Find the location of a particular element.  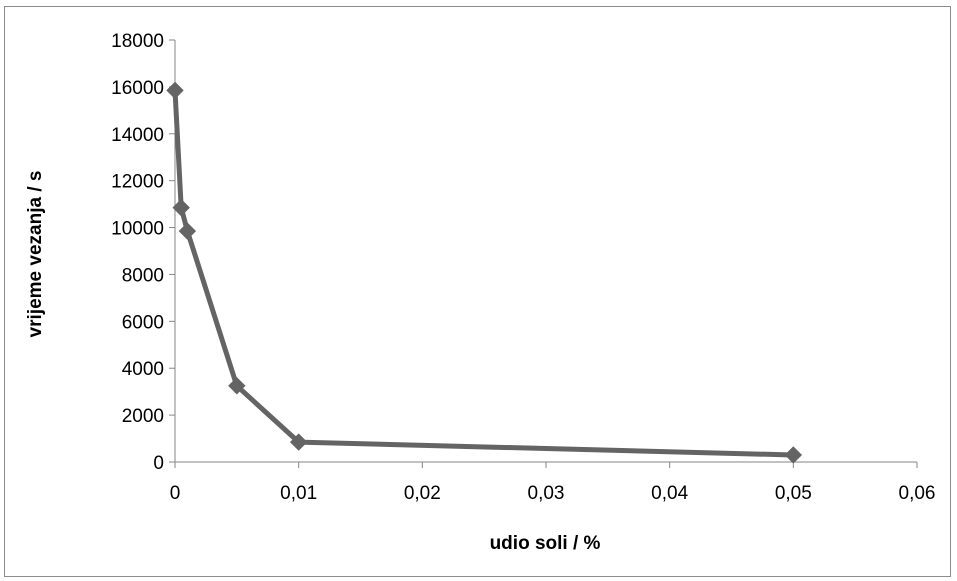

y-tick-label: 2000 is located at coordinates (143, 416).